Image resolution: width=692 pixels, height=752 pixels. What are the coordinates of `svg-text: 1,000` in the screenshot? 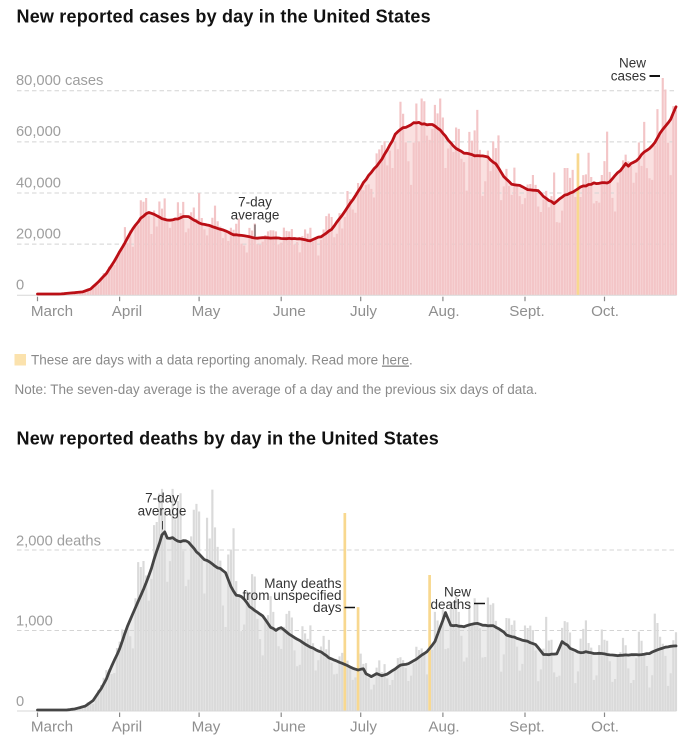 It's located at (34, 622).